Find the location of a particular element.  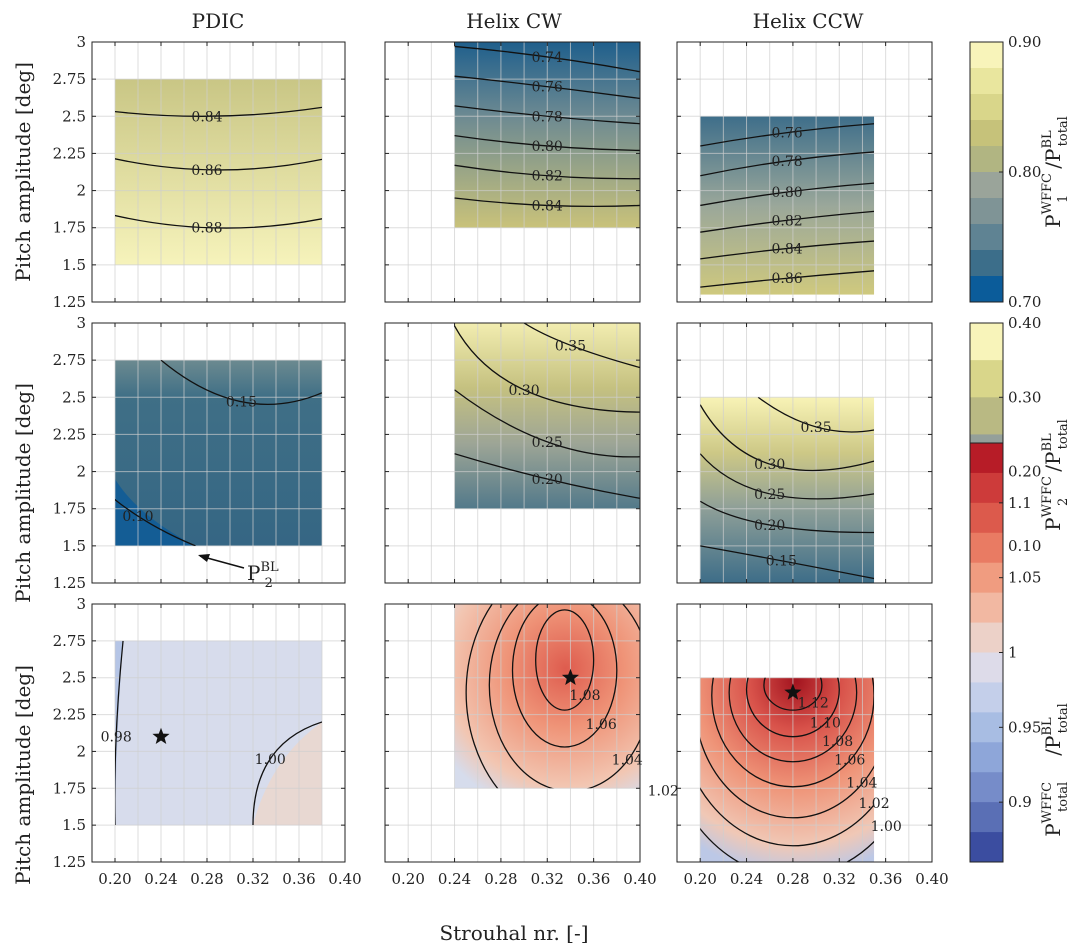

x-axis-label: Strouhal nr. [-] is located at coordinates (513, 933).